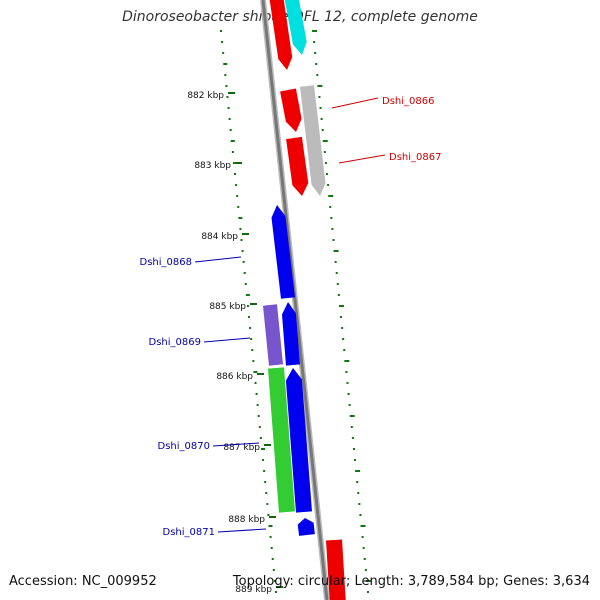 This screenshot has width=600, height=600. Describe the element at coordinates (246, 520) in the screenshot. I see `tick-label: 888 kbp` at that location.